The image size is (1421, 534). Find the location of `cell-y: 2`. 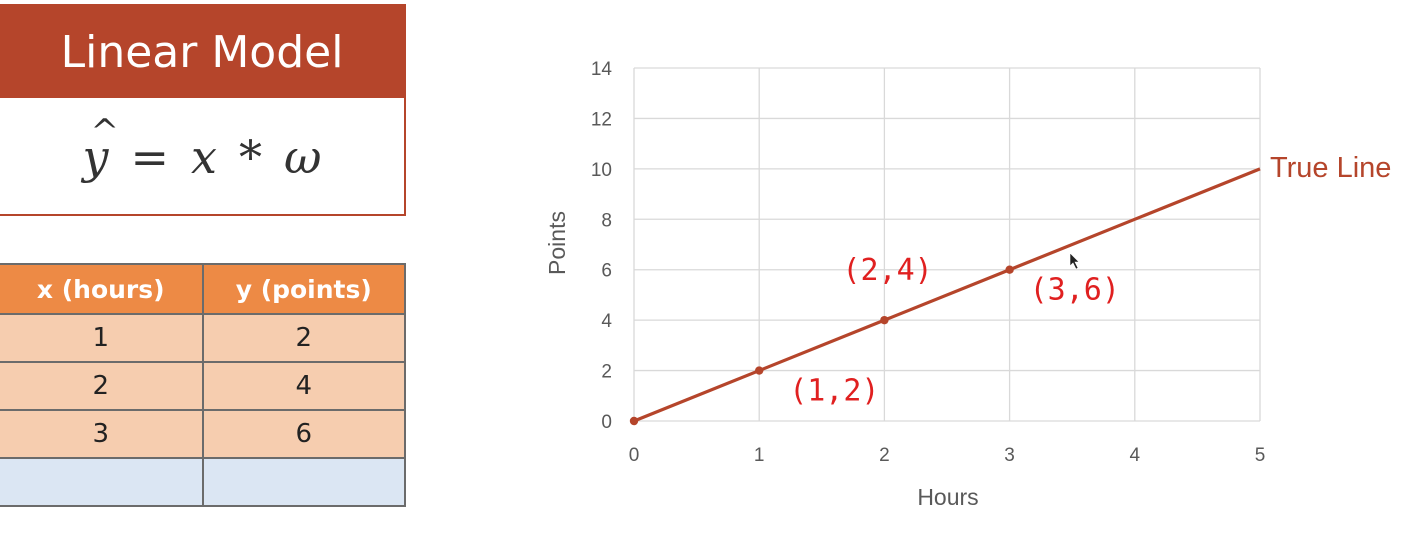

cell-y: 2 is located at coordinates (303, 338).